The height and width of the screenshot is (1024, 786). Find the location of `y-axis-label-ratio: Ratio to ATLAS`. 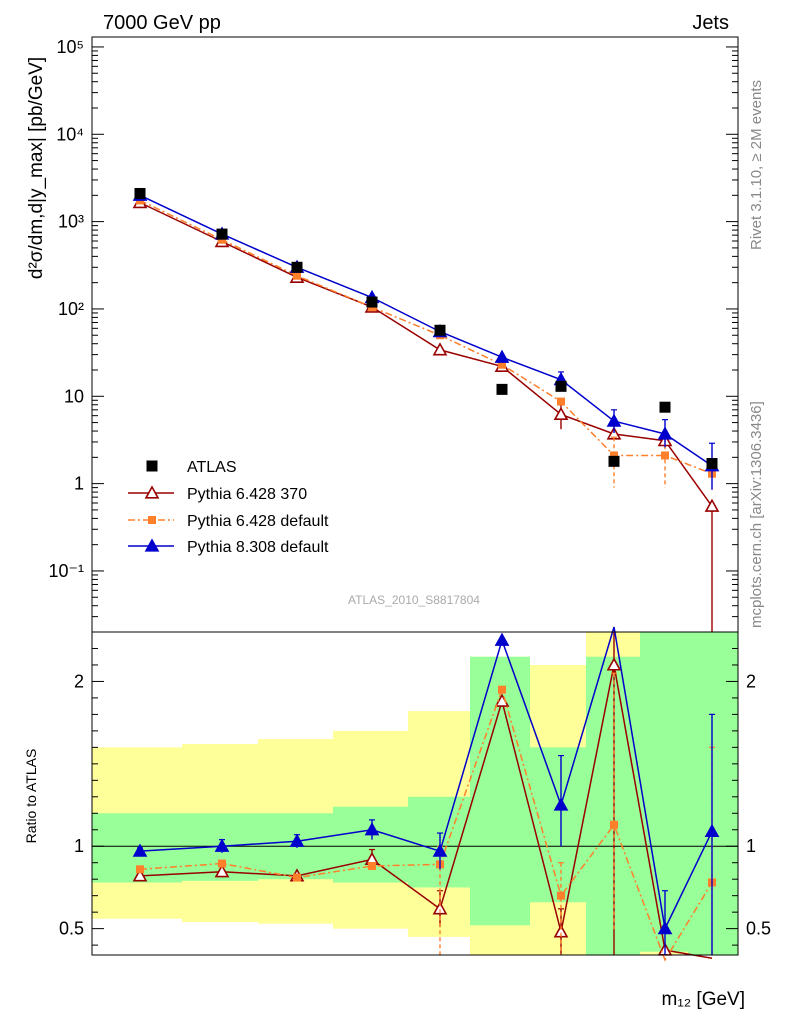

y-axis-label-ratio: Ratio to ATLAS is located at coordinates (31, 796).